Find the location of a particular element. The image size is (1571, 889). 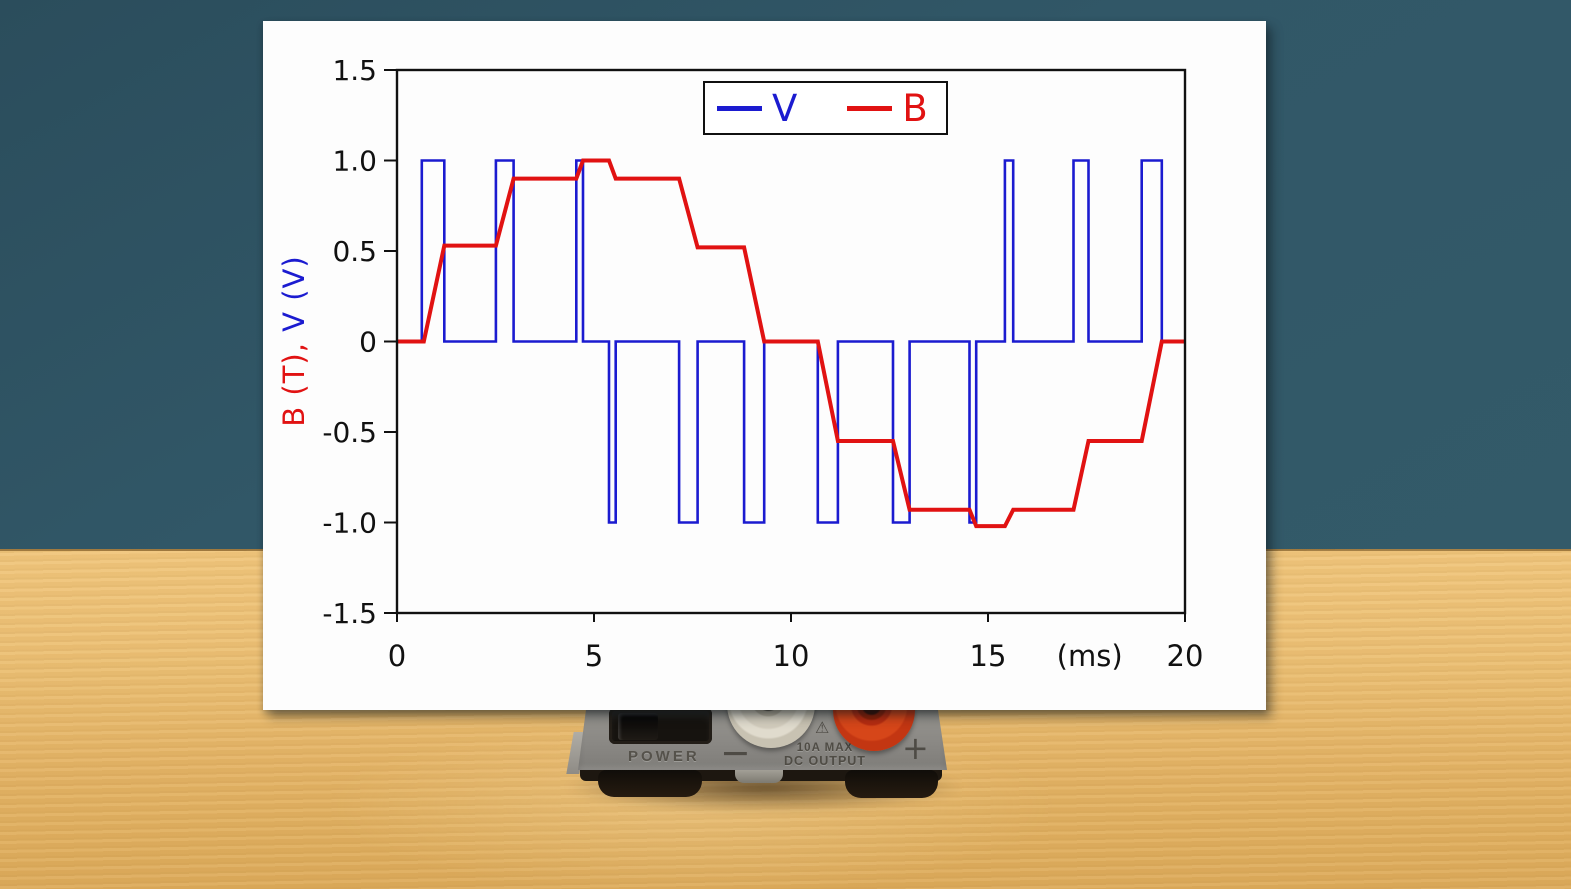

legend-line-b is located at coordinates (870, 108).